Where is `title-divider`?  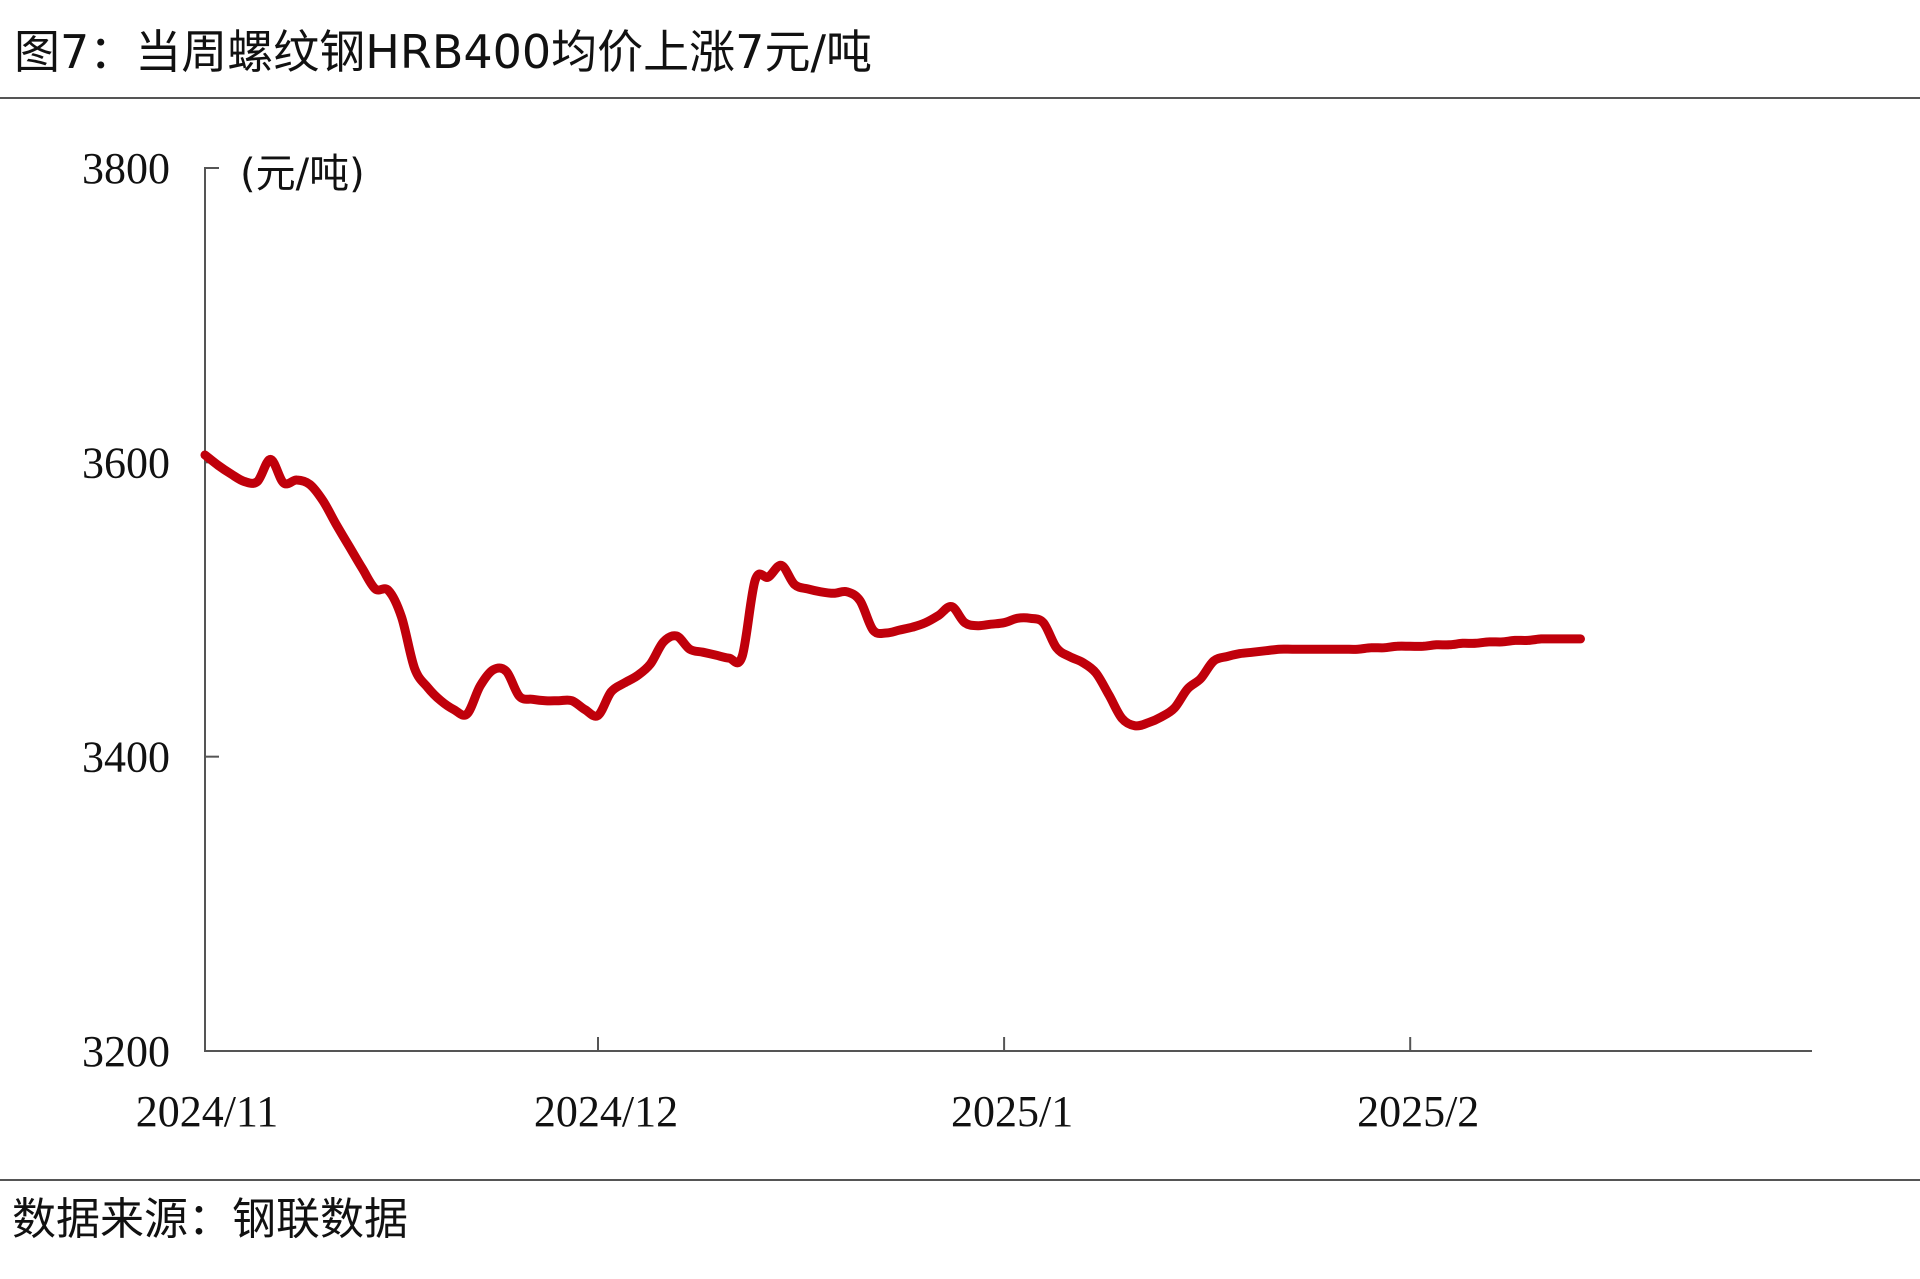
title-divider is located at coordinates (960, 98).